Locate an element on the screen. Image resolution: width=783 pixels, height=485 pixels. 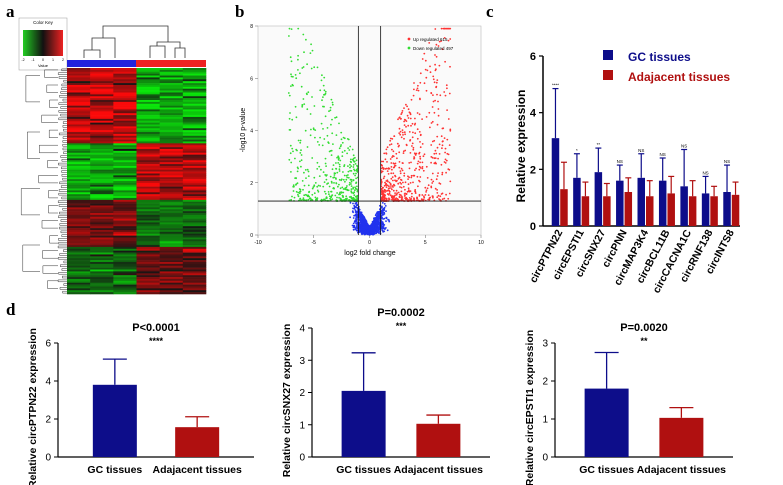
panel-c-significance: NS is located at coordinates (705, 172).